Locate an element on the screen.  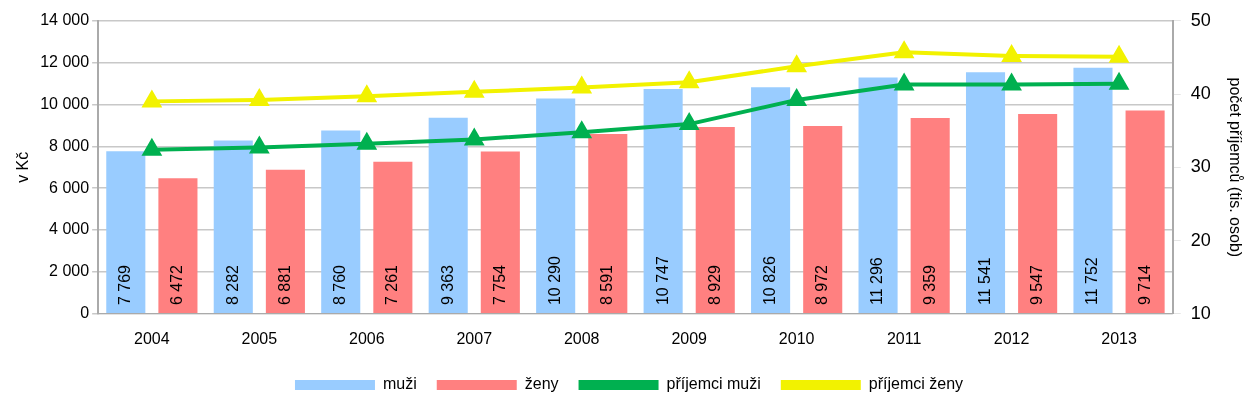
data-label: 11 541 is located at coordinates (984, 281).